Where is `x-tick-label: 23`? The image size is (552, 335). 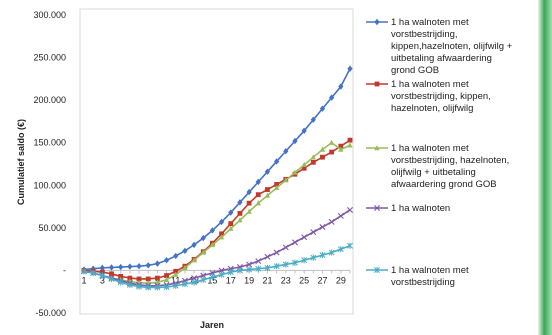 x-tick-label: 23 is located at coordinates (286, 280).